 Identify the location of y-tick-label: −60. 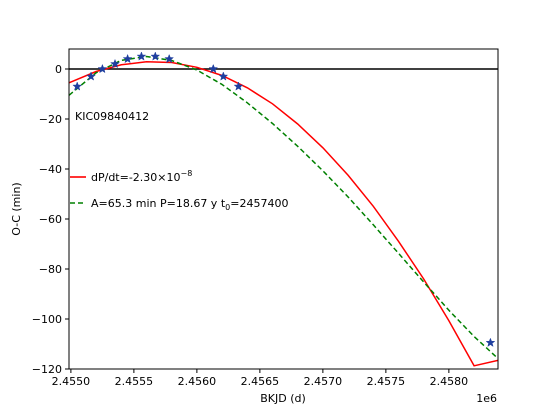
(50, 219).